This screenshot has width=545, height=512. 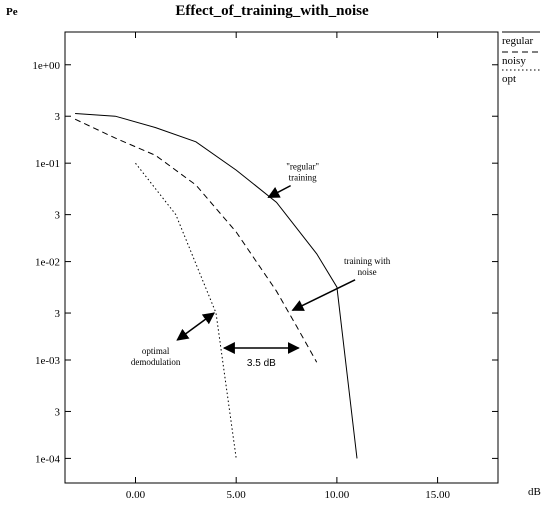 What do you see at coordinates (48, 361) in the screenshot?
I see `y-tick-label: 1e-03` at bounding box center [48, 361].